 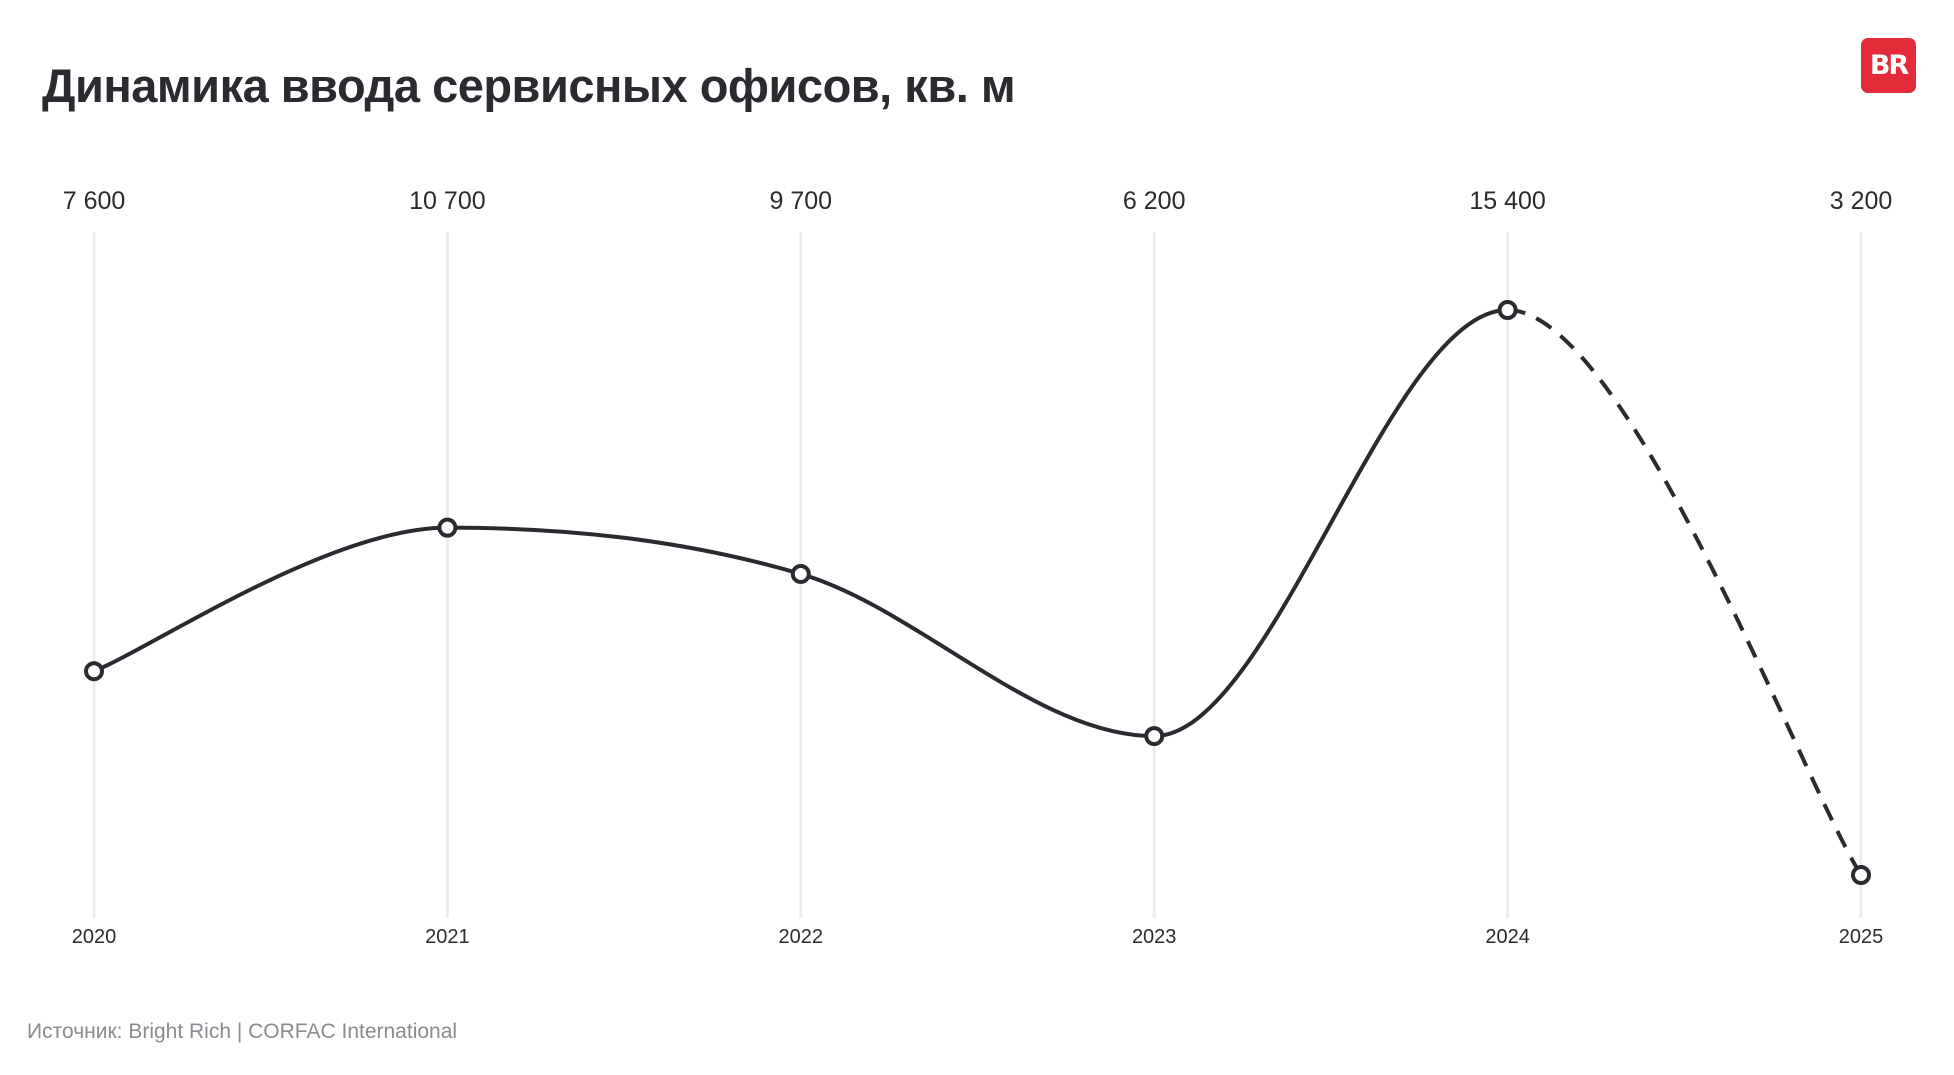 I want to click on x-tick-labels: 2020 2021 2022 2023 2024 2025, so click(x=978, y=937).